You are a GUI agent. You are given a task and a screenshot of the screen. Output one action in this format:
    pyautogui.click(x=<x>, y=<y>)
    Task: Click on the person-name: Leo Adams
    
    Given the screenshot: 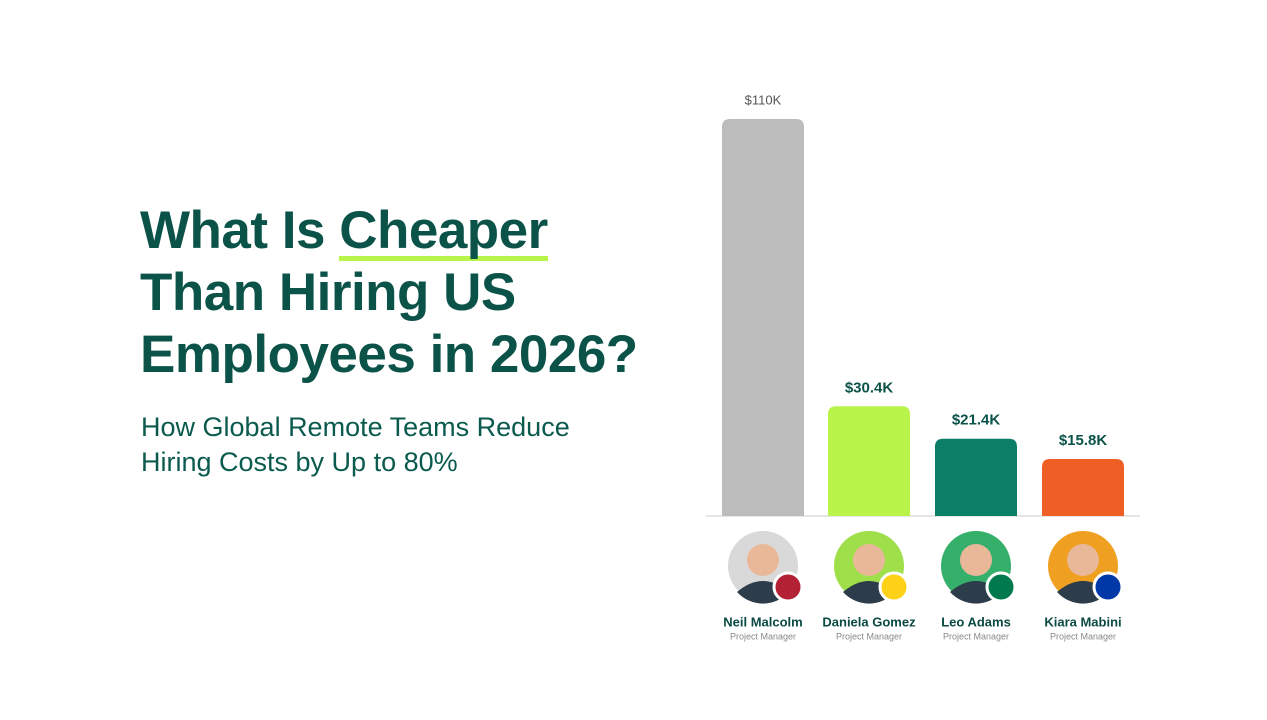 What is the action you would take?
    pyautogui.click(x=976, y=621)
    